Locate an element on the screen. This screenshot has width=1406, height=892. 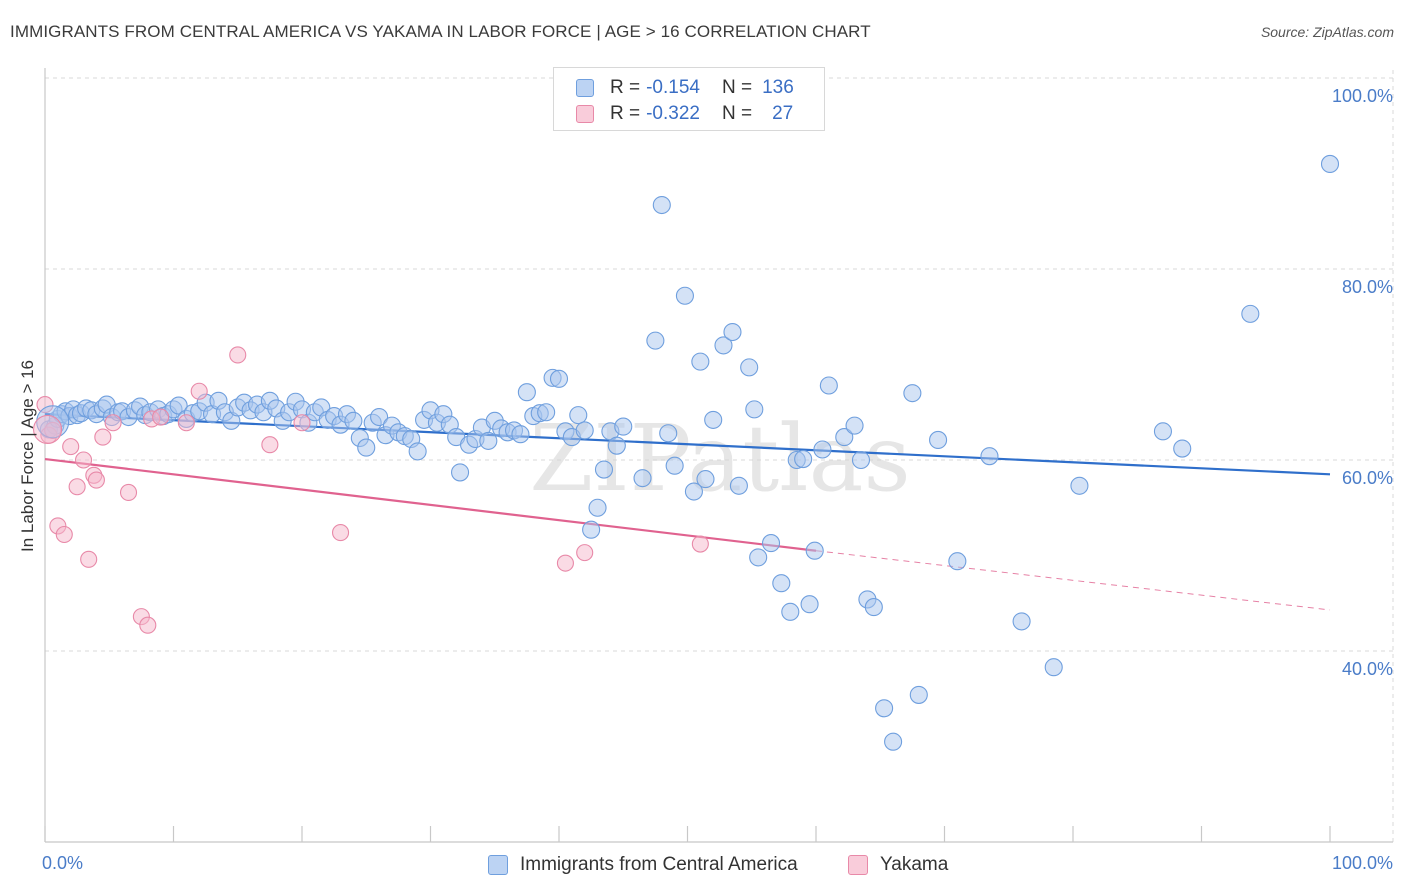
n-value: 27 is located at coordinates (783, 113).